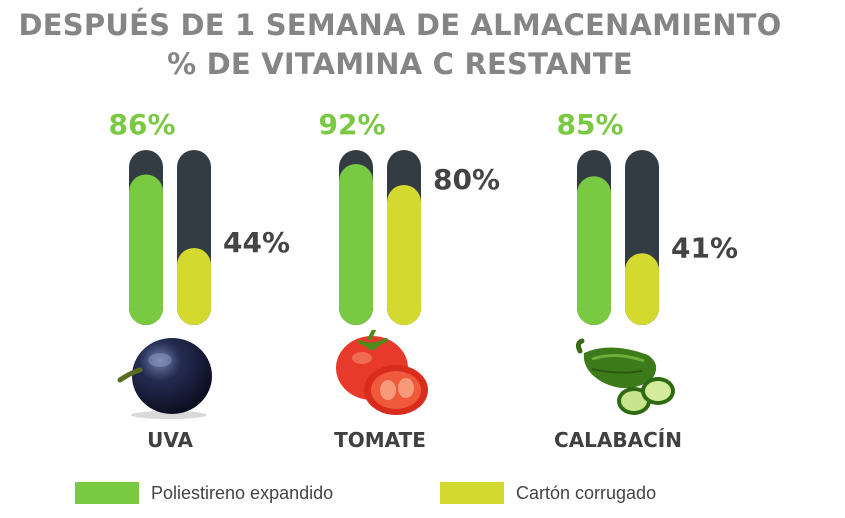 The image size is (845, 518). I want to click on bar-uva-poliestireno-expandido, so click(146, 249).